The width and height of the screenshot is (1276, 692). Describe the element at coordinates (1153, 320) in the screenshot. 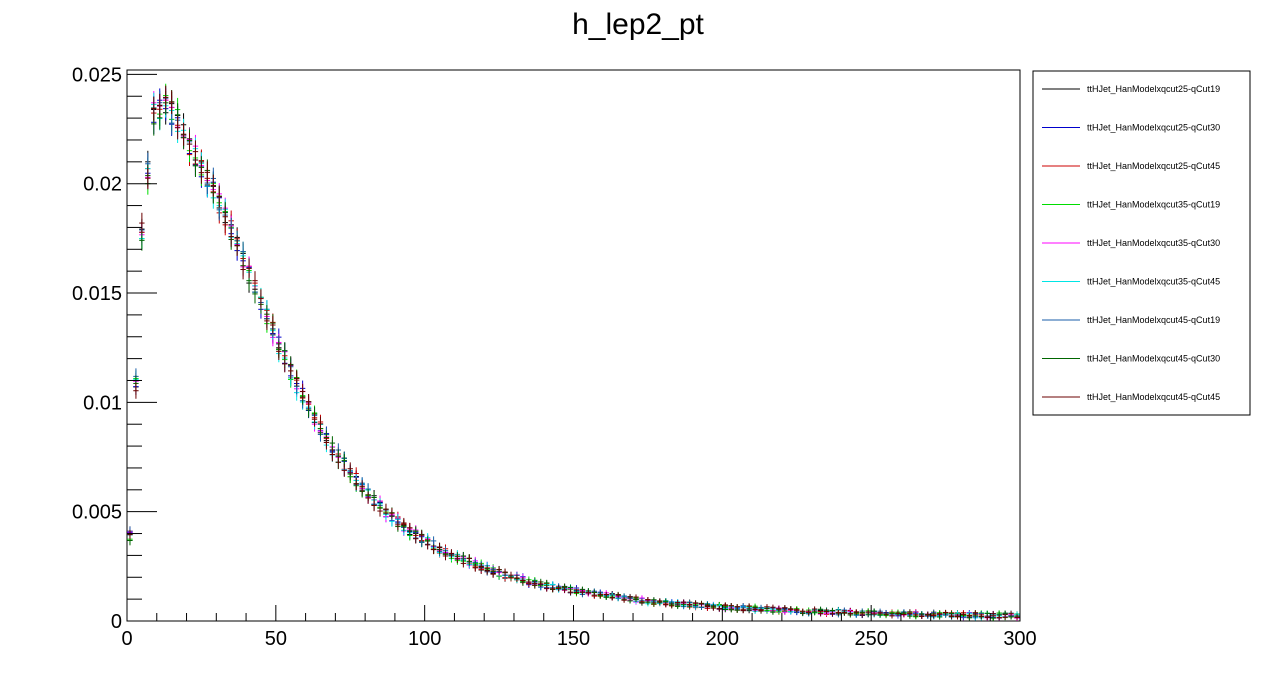

I see `legend-label: ttHJet_HanModelxqcut45-qCut19` at that location.